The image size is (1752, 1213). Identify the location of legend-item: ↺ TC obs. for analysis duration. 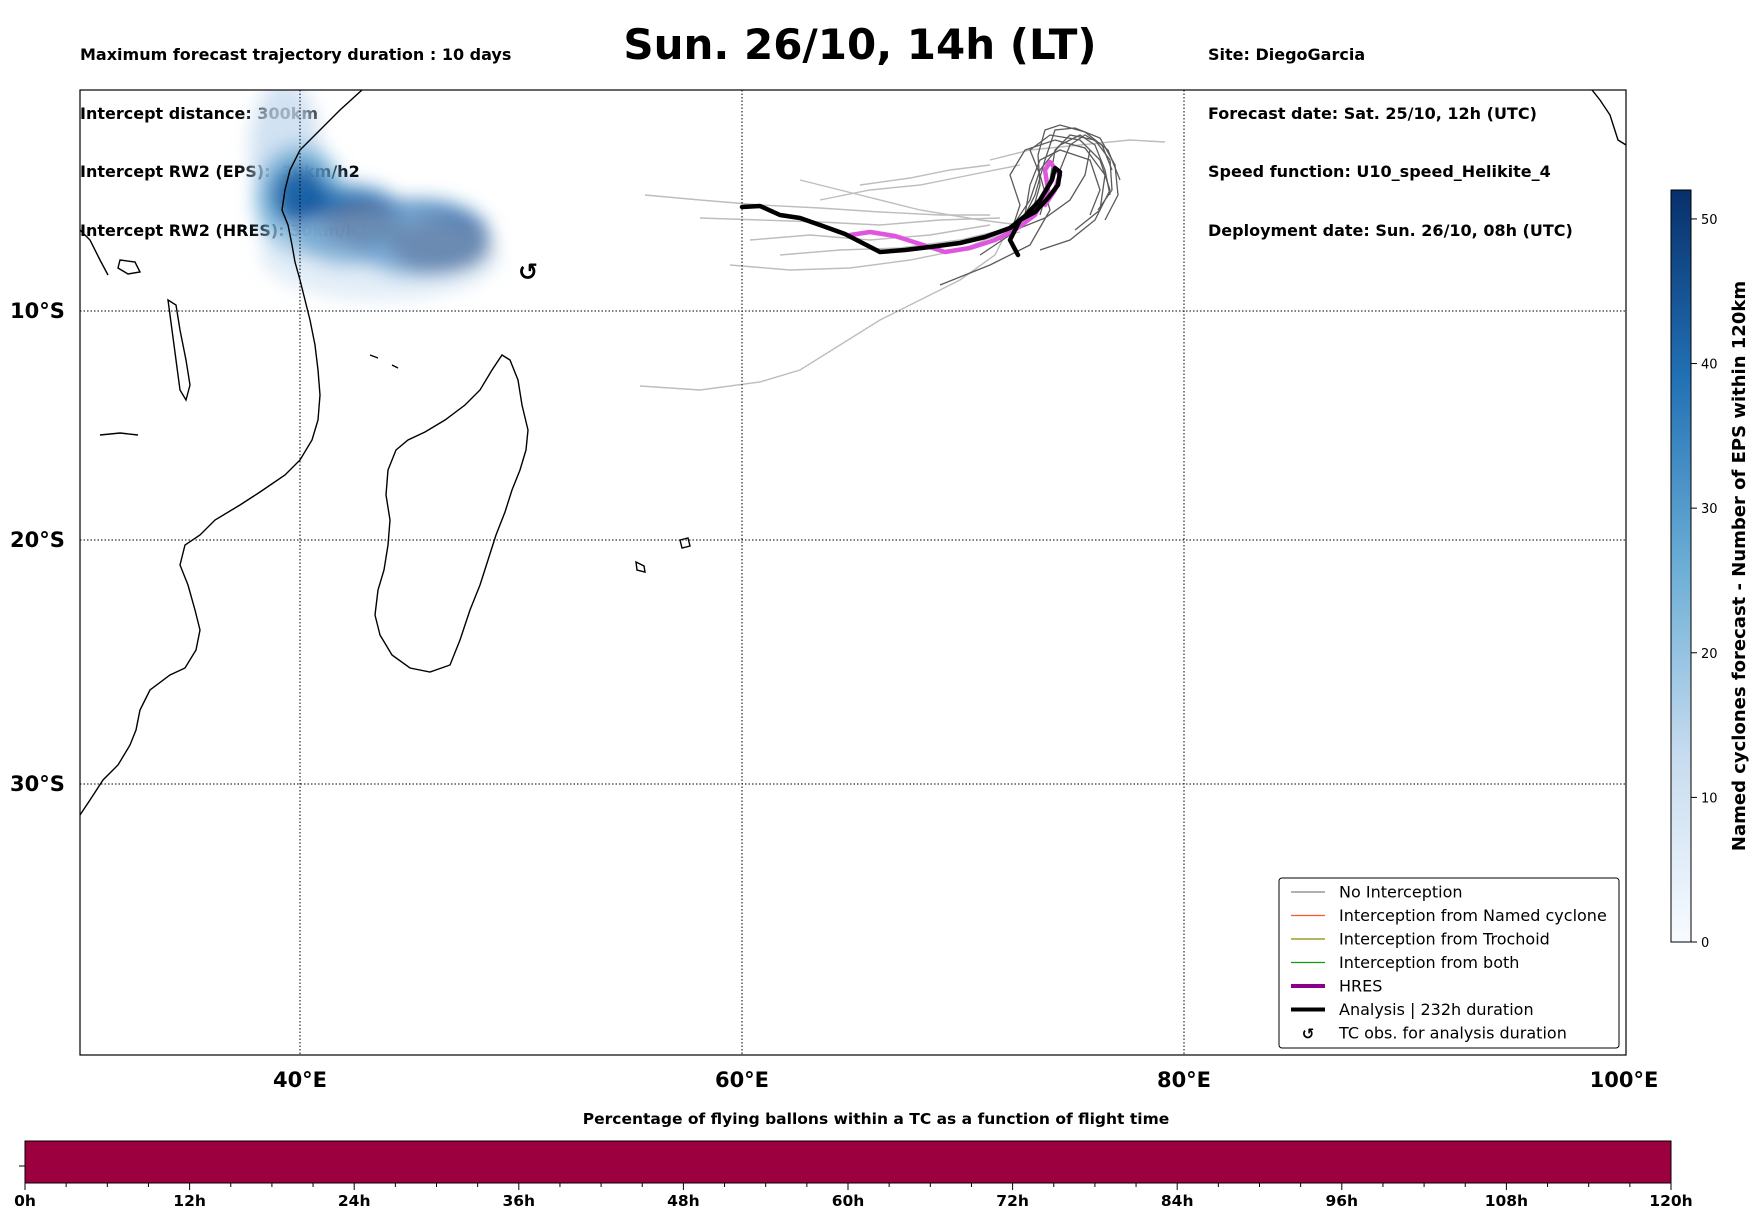
(1434, 1034).